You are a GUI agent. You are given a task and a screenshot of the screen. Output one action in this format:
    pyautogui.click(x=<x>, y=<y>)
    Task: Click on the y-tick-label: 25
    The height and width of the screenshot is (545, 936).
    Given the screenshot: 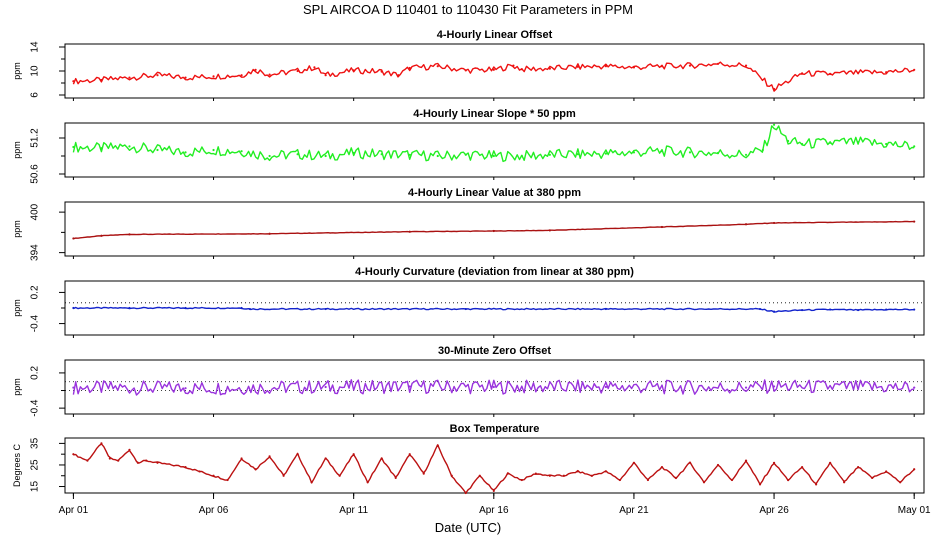 What is the action you would take?
    pyautogui.click(x=35, y=465)
    